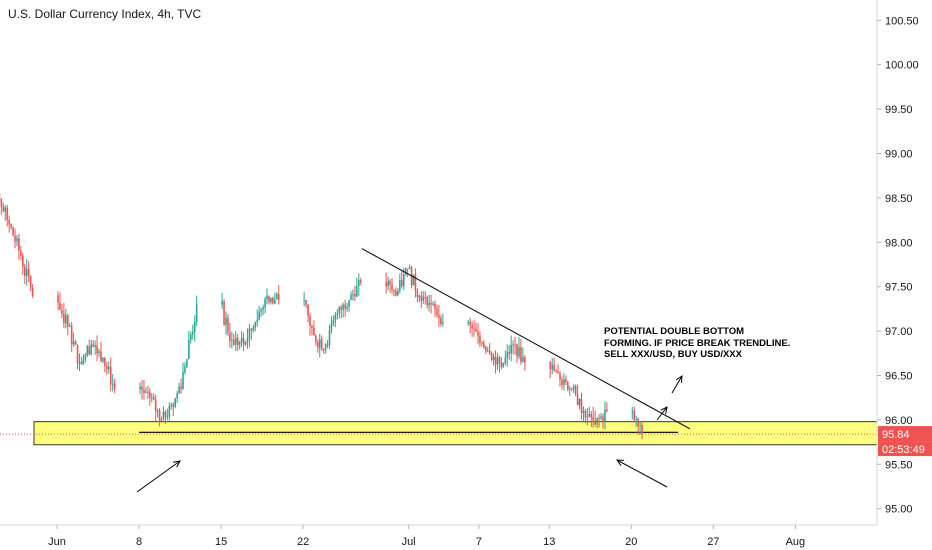 This screenshot has width=932, height=550. What do you see at coordinates (57, 542) in the screenshot?
I see `time-tick-label: Jun` at bounding box center [57, 542].